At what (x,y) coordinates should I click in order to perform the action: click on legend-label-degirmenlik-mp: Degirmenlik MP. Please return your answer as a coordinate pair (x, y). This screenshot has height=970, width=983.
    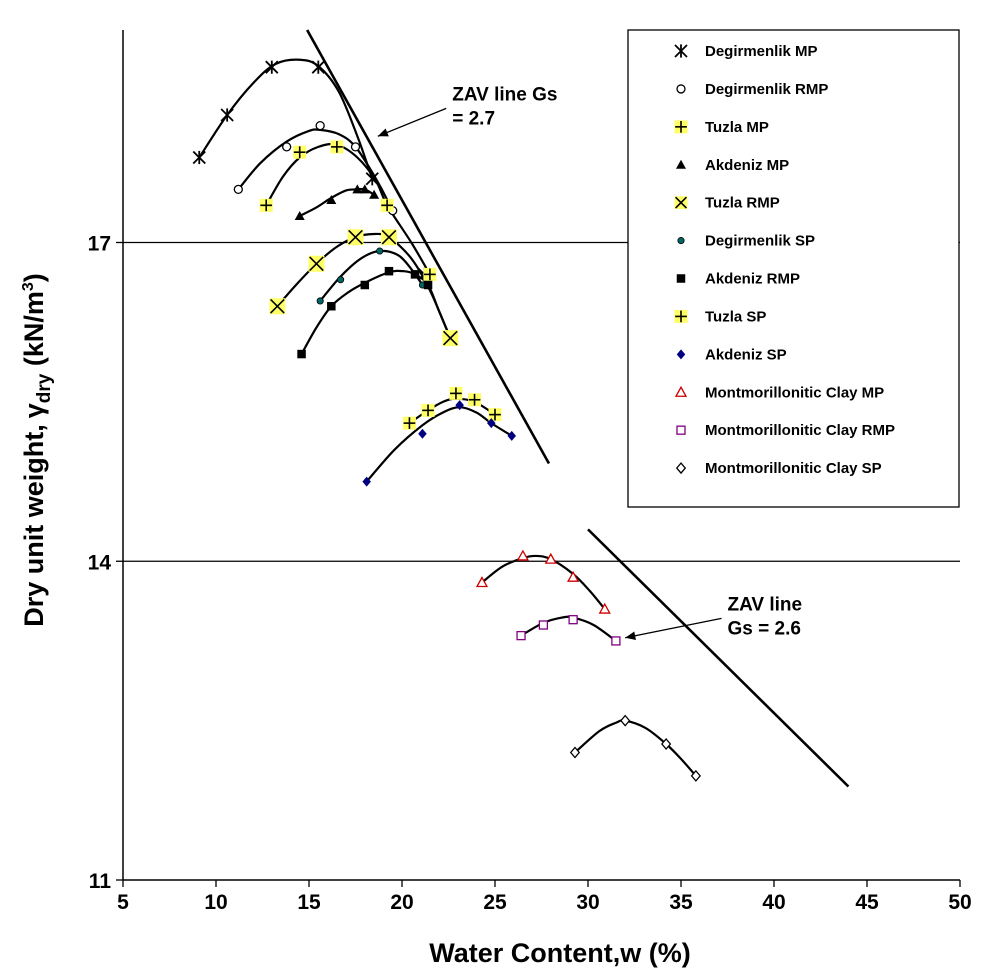
    Looking at the image, I should click on (761, 51).